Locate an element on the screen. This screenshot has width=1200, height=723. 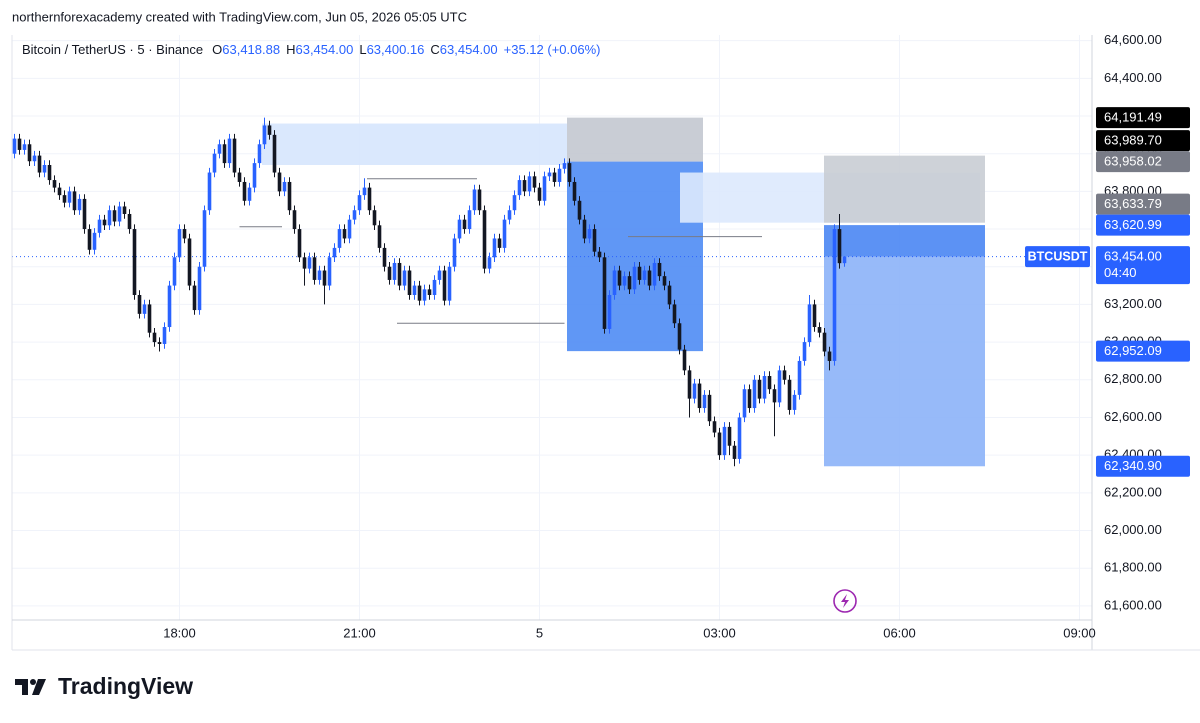
logo-text: TradingView is located at coordinates (125, 686).